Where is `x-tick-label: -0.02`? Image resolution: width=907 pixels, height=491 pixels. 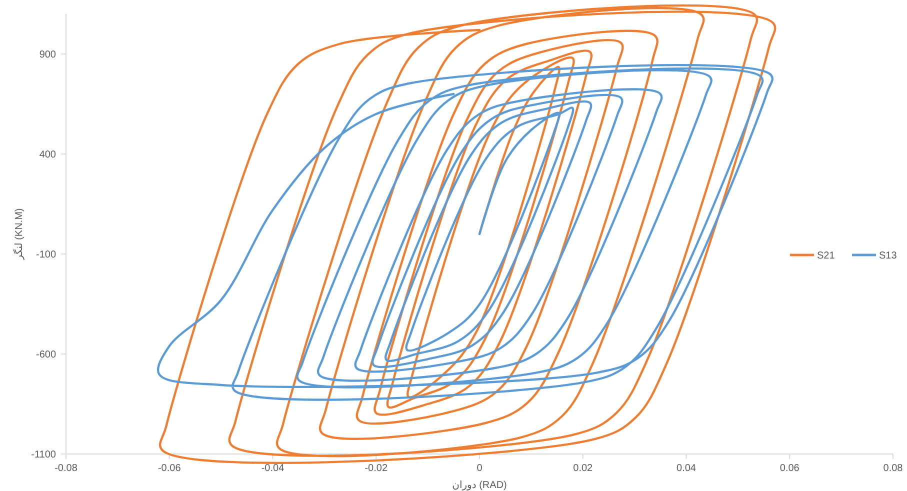
x-tick-label: -0.02 is located at coordinates (376, 468).